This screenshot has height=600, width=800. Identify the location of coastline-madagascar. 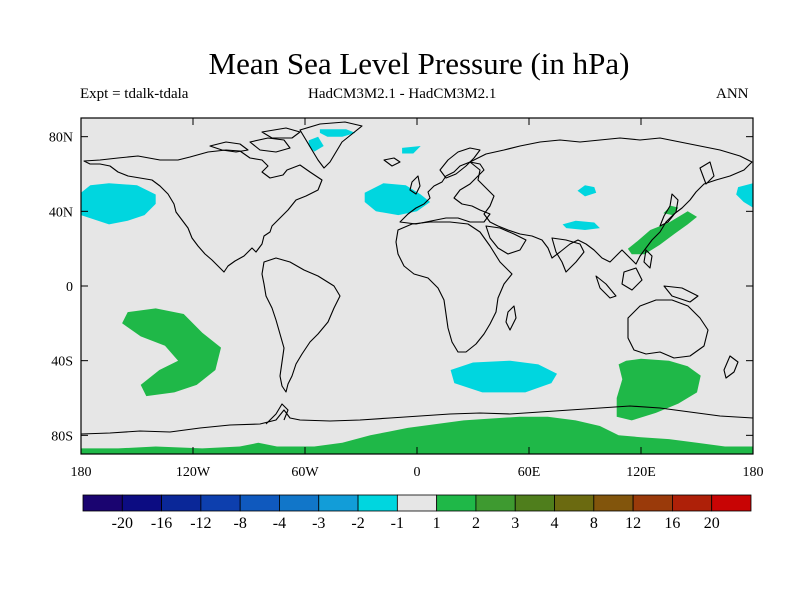
(511, 318).